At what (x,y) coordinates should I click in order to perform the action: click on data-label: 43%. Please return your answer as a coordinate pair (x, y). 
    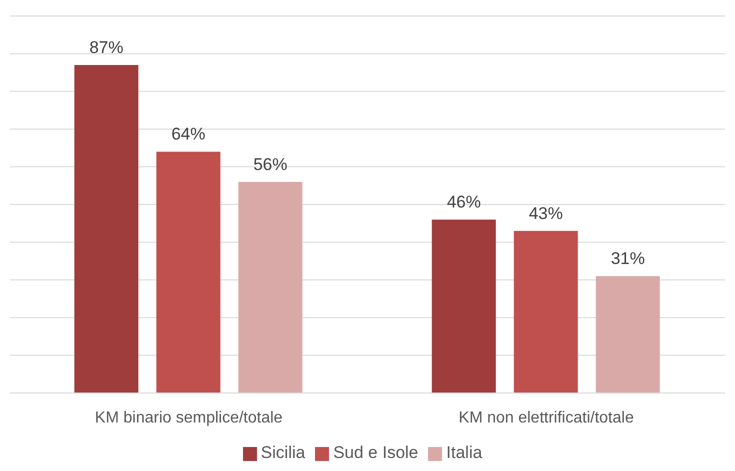
    Looking at the image, I should click on (545, 213).